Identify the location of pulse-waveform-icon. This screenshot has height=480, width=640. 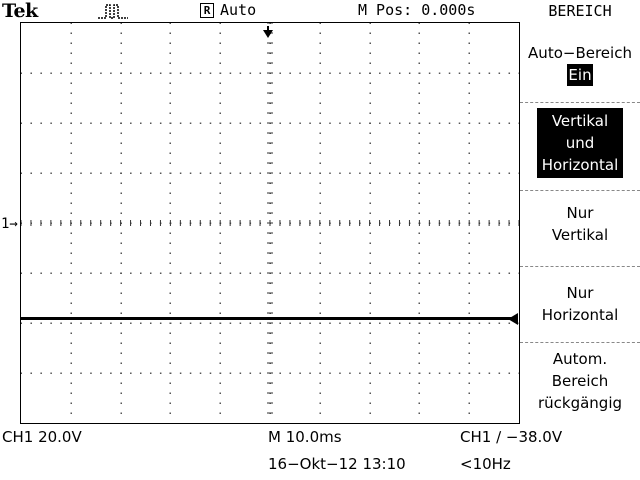
(113, 11).